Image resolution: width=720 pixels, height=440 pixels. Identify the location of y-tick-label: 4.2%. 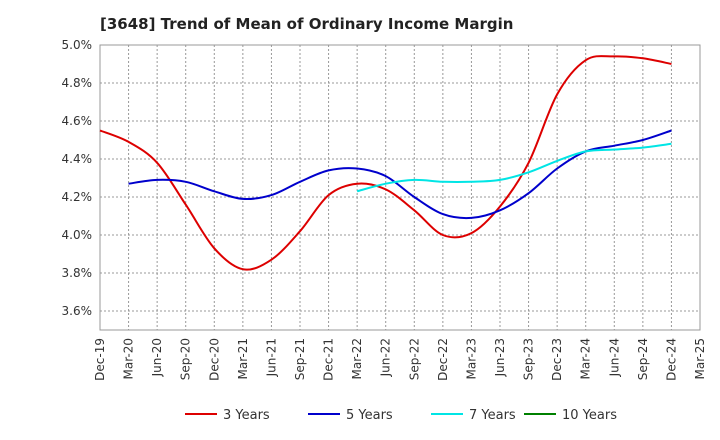
(77, 197).